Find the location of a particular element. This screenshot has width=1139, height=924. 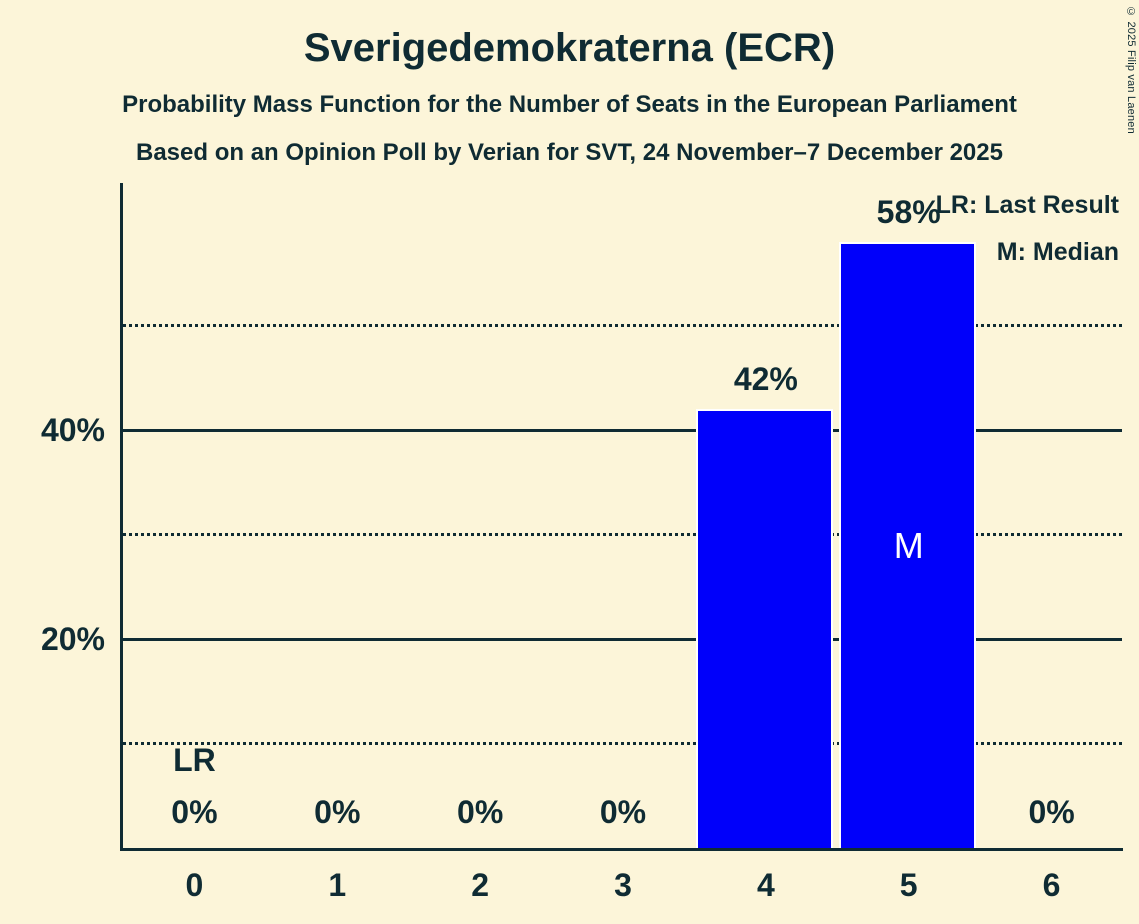

x-axis-tick-label-4: 4 is located at coordinates (765, 885).